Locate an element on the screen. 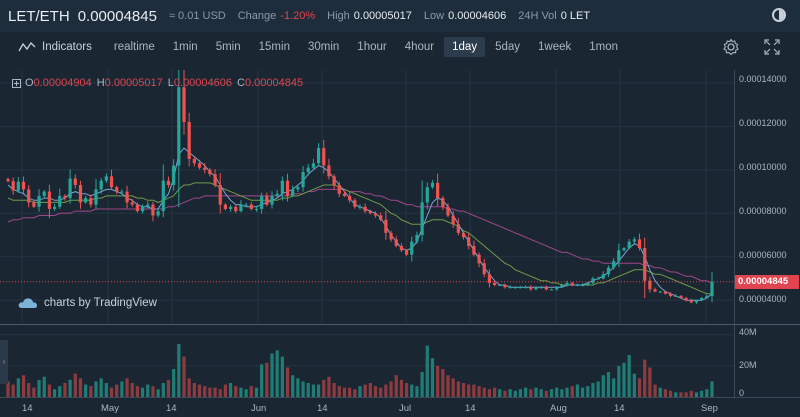 This screenshot has width=800, height=417. time-axis: 14 May 14 Jun 14 Jul 14 Aug 14 Sep is located at coordinates (400, 407).